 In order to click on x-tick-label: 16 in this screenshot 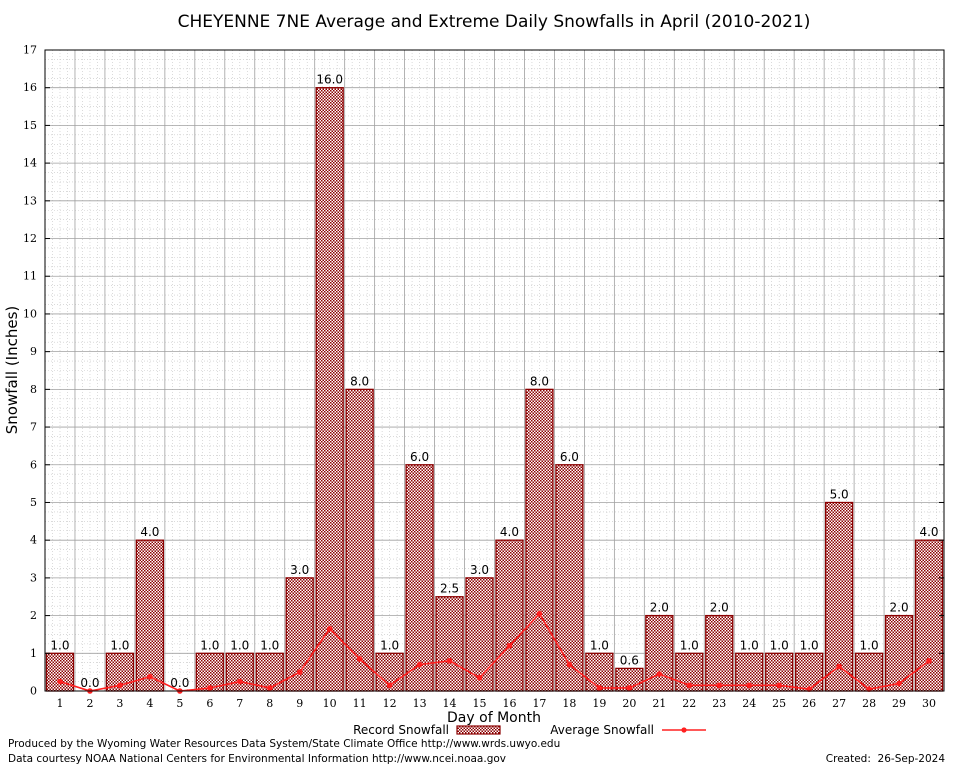, I will do `click(509, 703)`.